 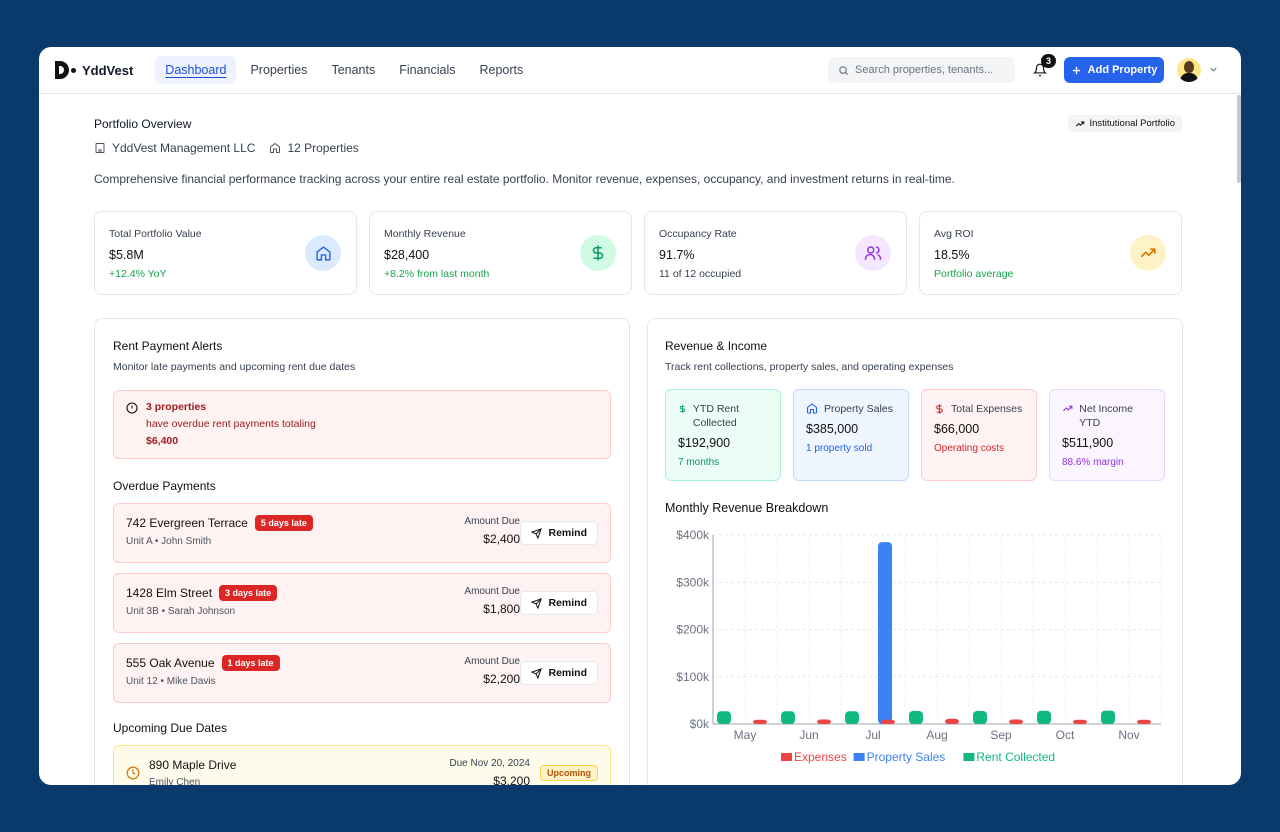 What do you see at coordinates (1050, 253) in the screenshot?
I see `stat-card-avg-roi: Avg ROI 18.5% Portfolio average` at bounding box center [1050, 253].